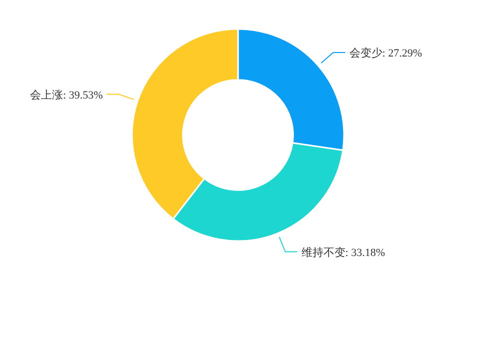 The width and height of the screenshot is (495, 352). I want to click on slice-label: 维持不变: 33.18%, so click(343, 252).